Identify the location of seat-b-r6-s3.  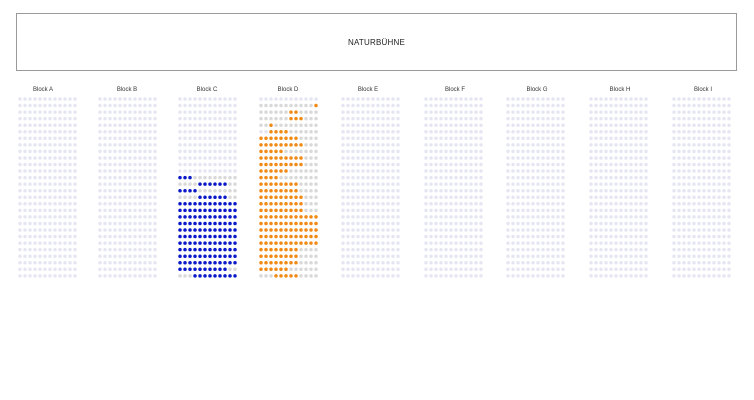
(110, 132).